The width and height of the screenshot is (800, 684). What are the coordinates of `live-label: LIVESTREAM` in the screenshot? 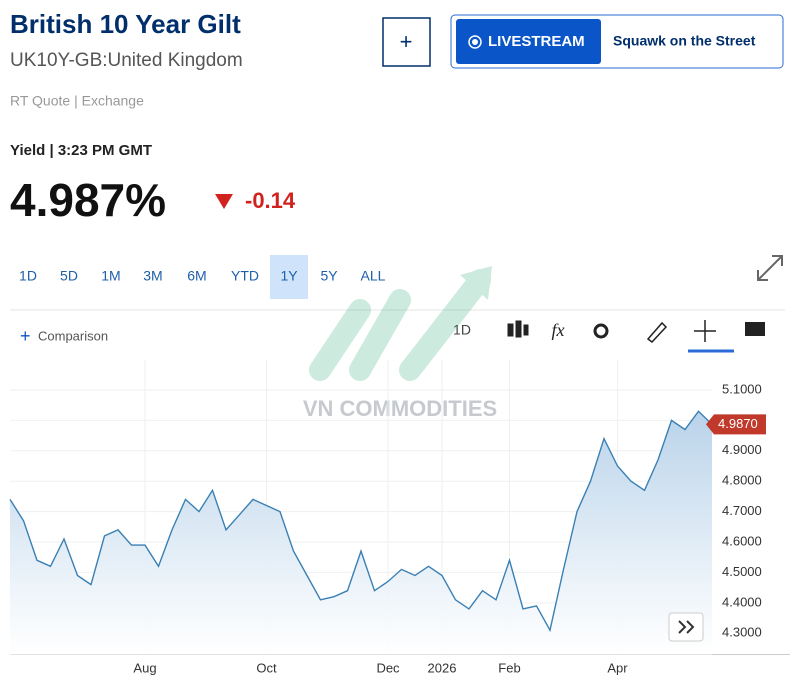 It's located at (536, 41).